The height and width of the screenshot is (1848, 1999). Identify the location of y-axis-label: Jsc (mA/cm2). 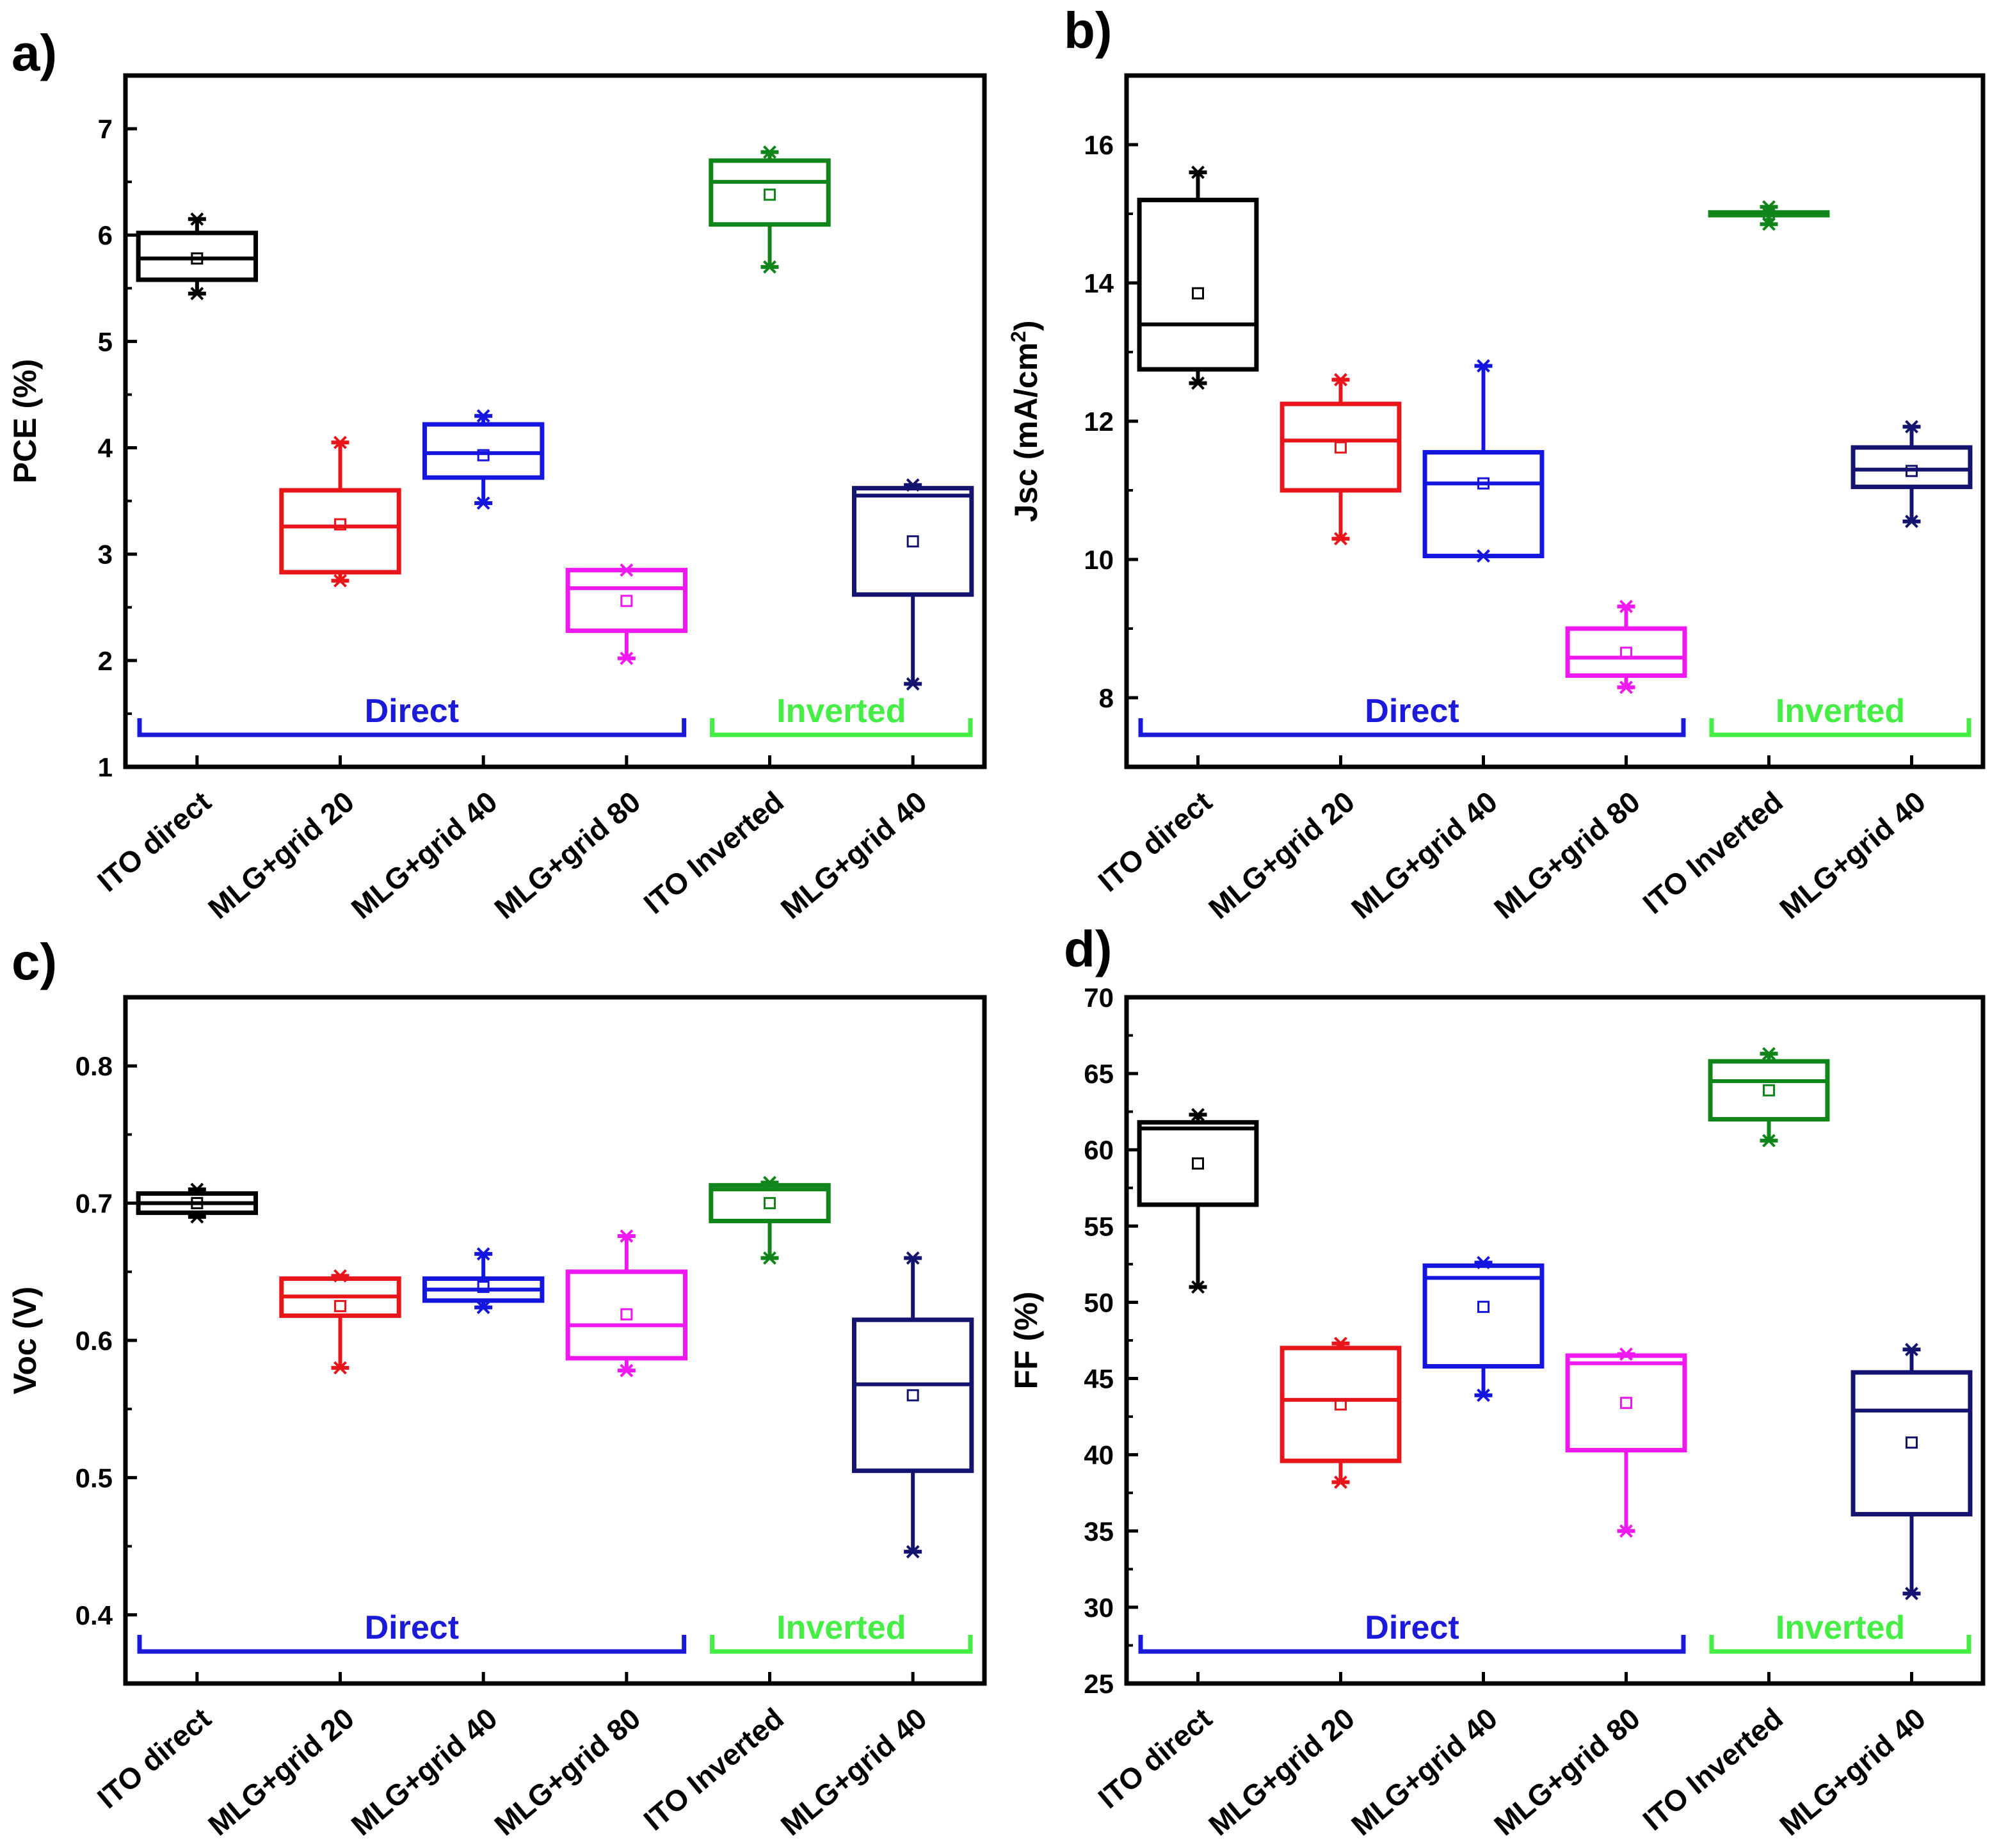
(1025, 421).